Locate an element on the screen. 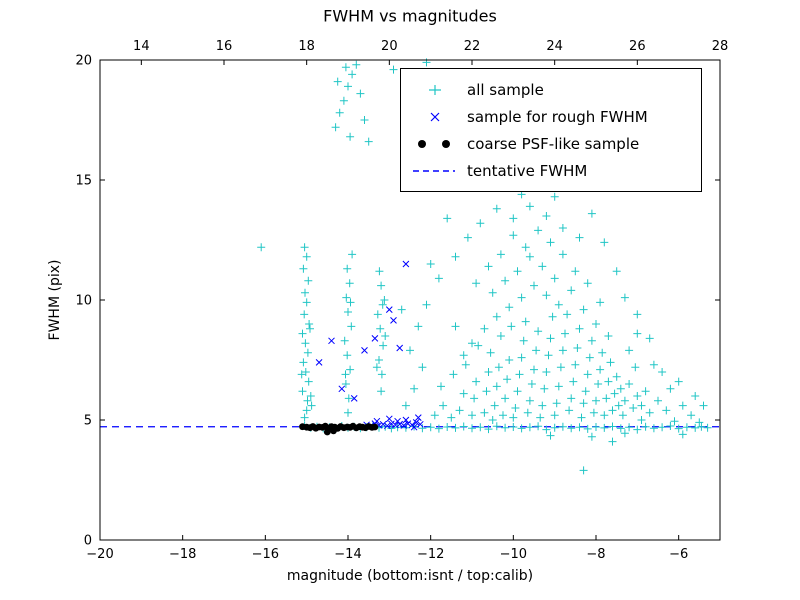  circle-marker-icon is located at coordinates (434, 144).